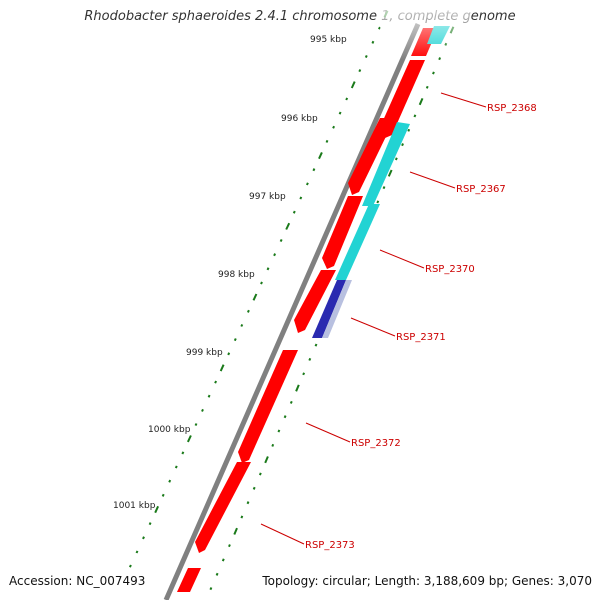  What do you see at coordinates (330, 545) in the screenshot?
I see `gene-label-rsp-2373: RSP_2373` at bounding box center [330, 545].